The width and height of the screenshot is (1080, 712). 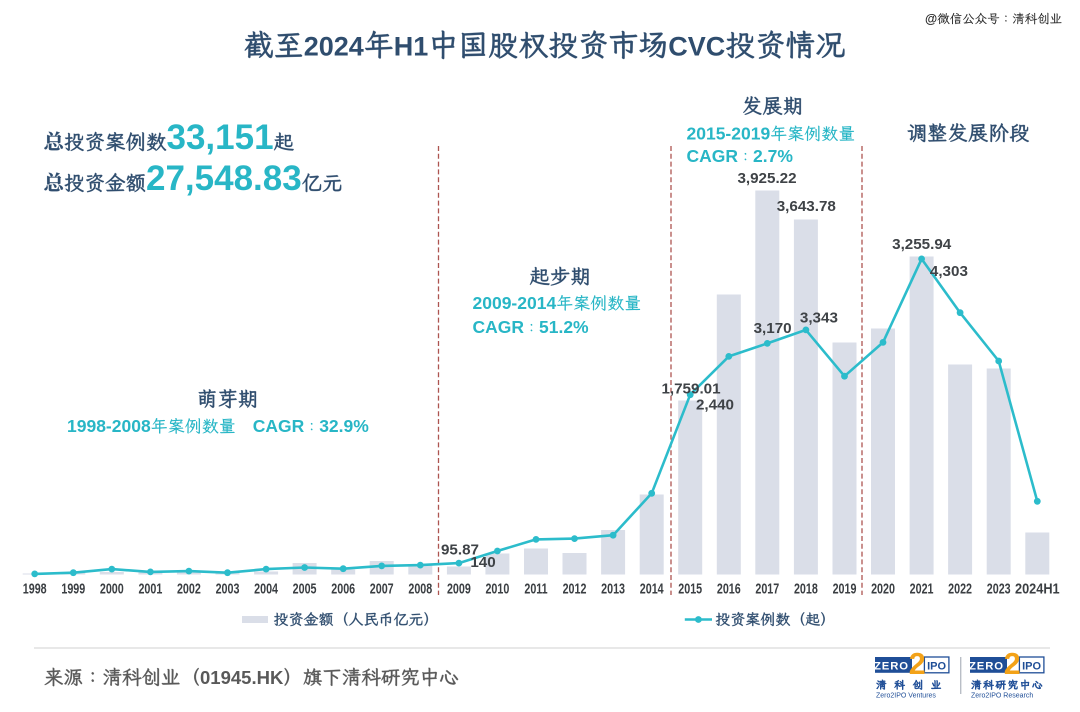 I want to click on svg-text: 2006, so click(x=343, y=588).